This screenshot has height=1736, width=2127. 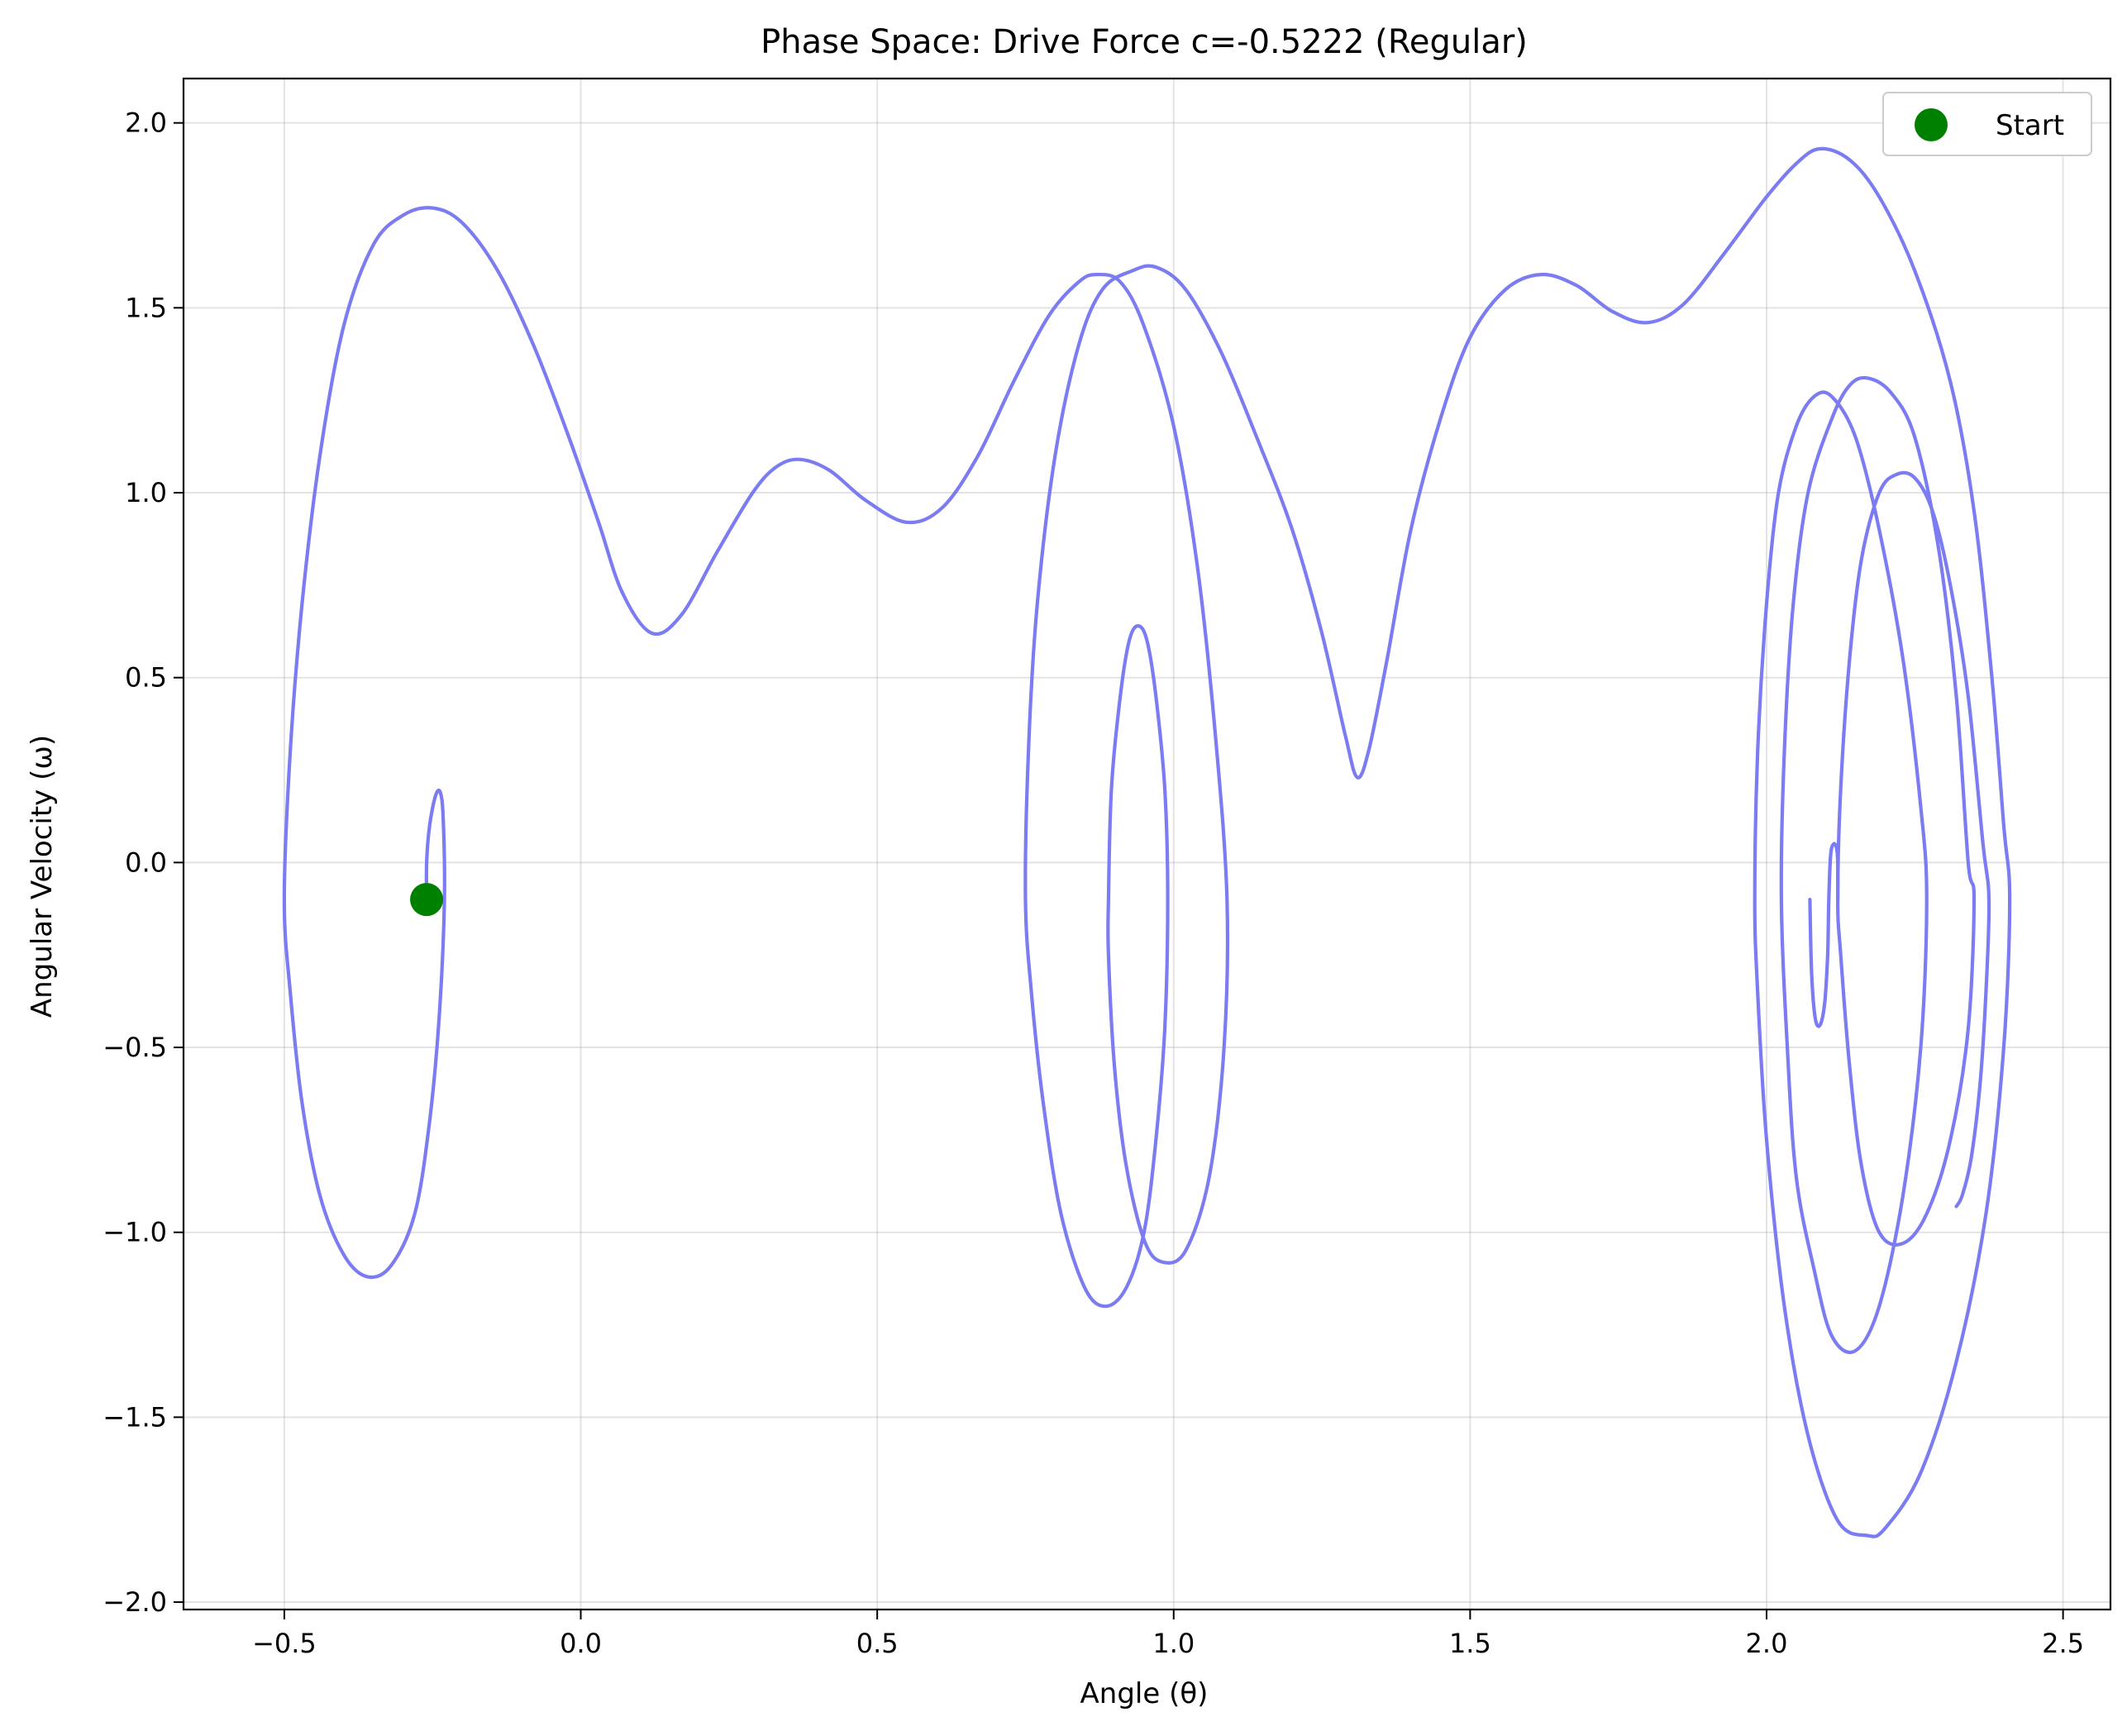 What do you see at coordinates (146, 307) in the screenshot?
I see `y-tick-label: 1.5` at bounding box center [146, 307].